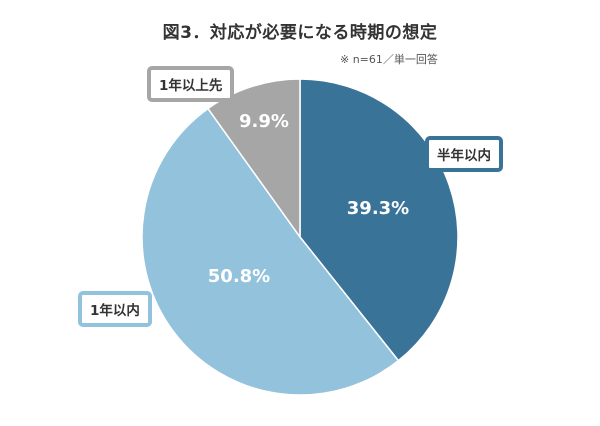 The width and height of the screenshot is (600, 426). What do you see at coordinates (300, 33) in the screenshot?
I see `chart-title: 図3．対応が必要になる時期の想定` at bounding box center [300, 33].